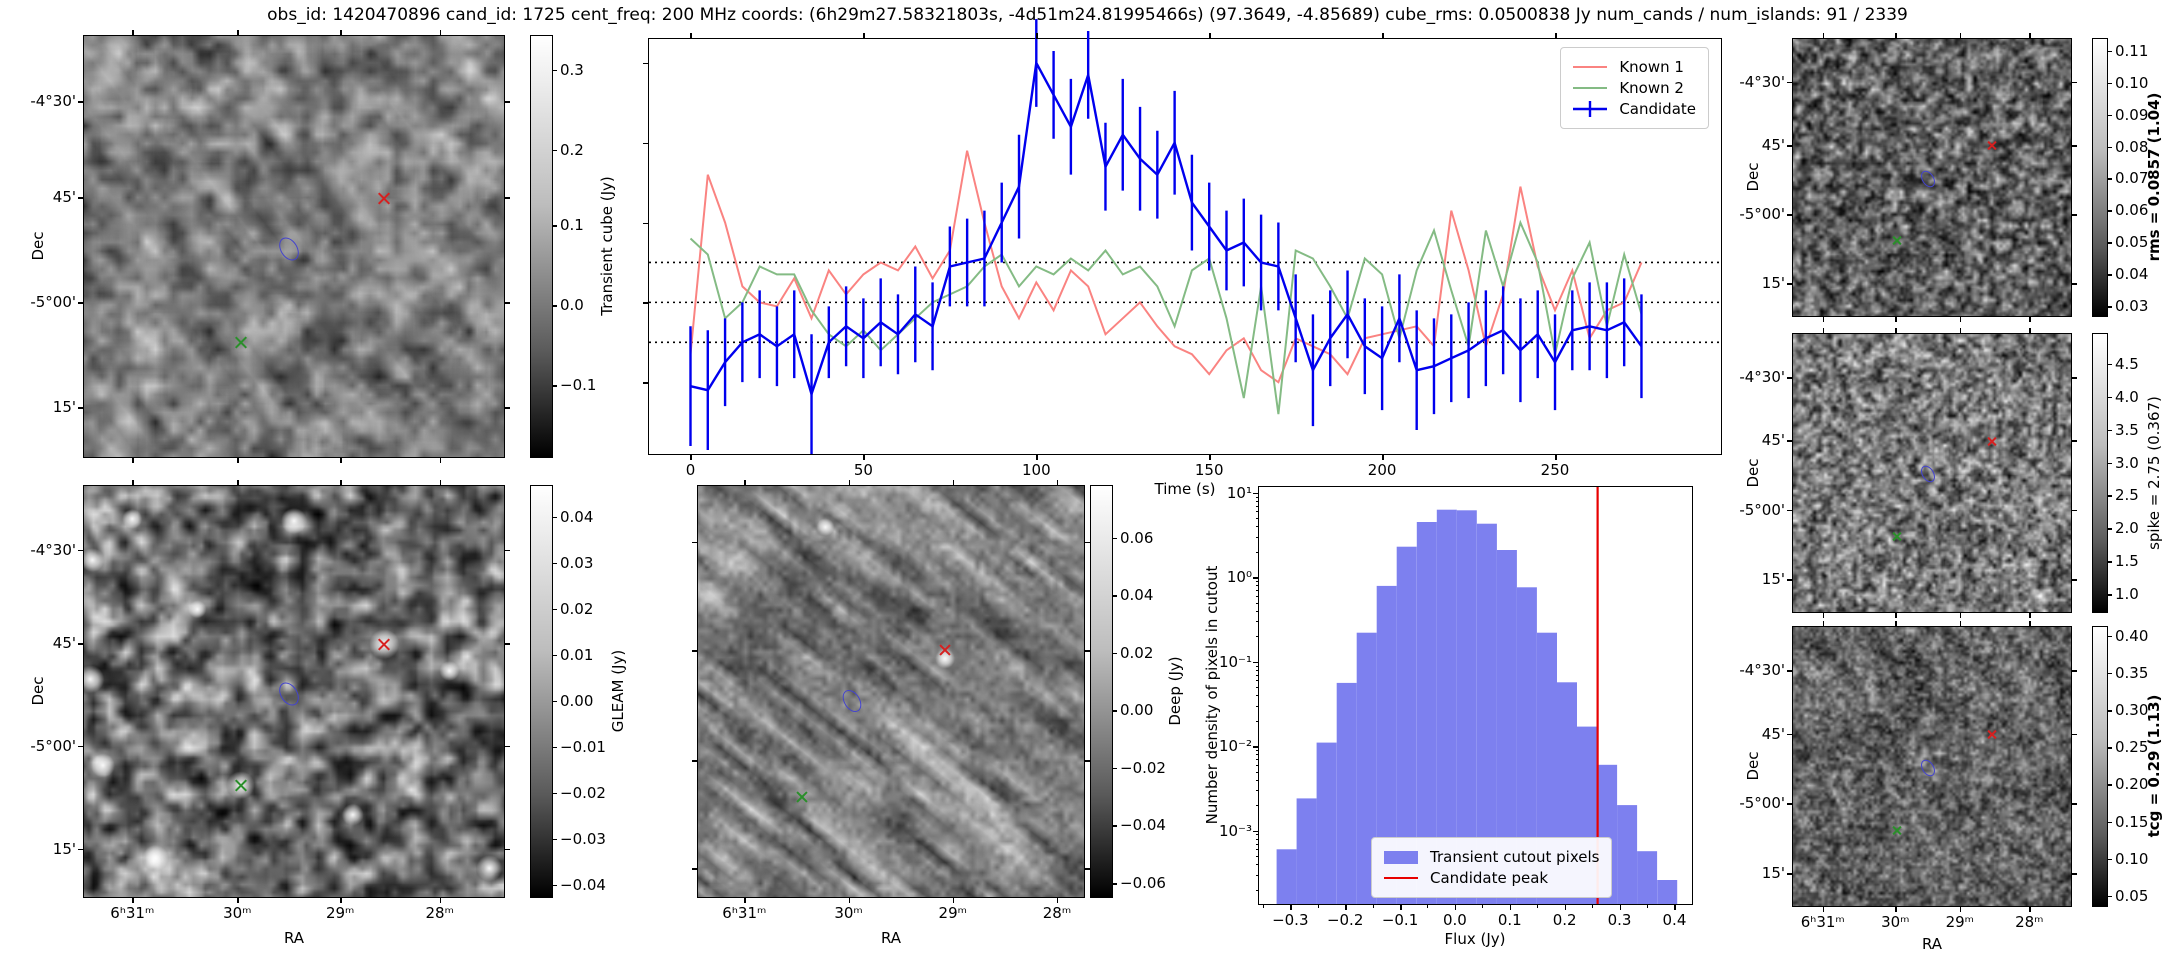  Describe the element at coordinates (1235, 661) in the screenshot. I see `density-tick-label: 10⁻¹` at that location.